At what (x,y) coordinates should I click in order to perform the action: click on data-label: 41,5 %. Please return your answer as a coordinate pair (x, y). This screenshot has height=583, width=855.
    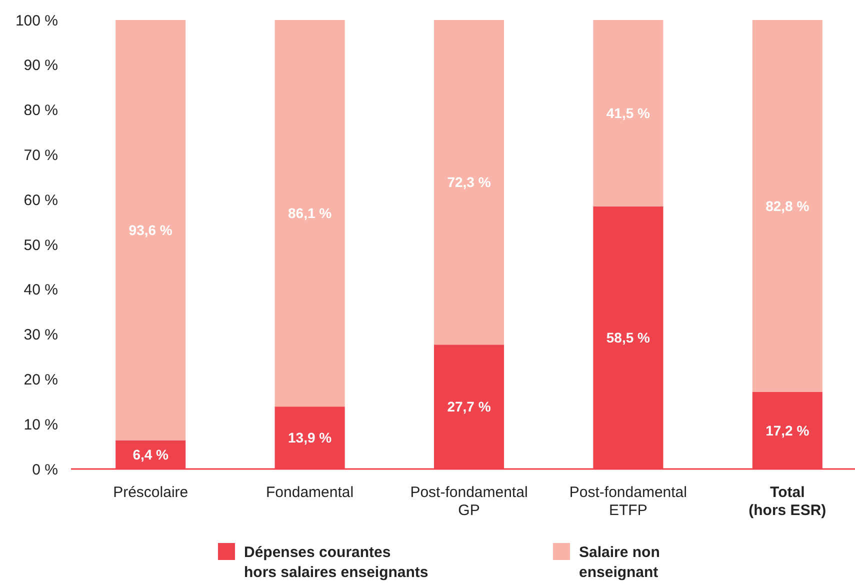
    Looking at the image, I should click on (628, 113).